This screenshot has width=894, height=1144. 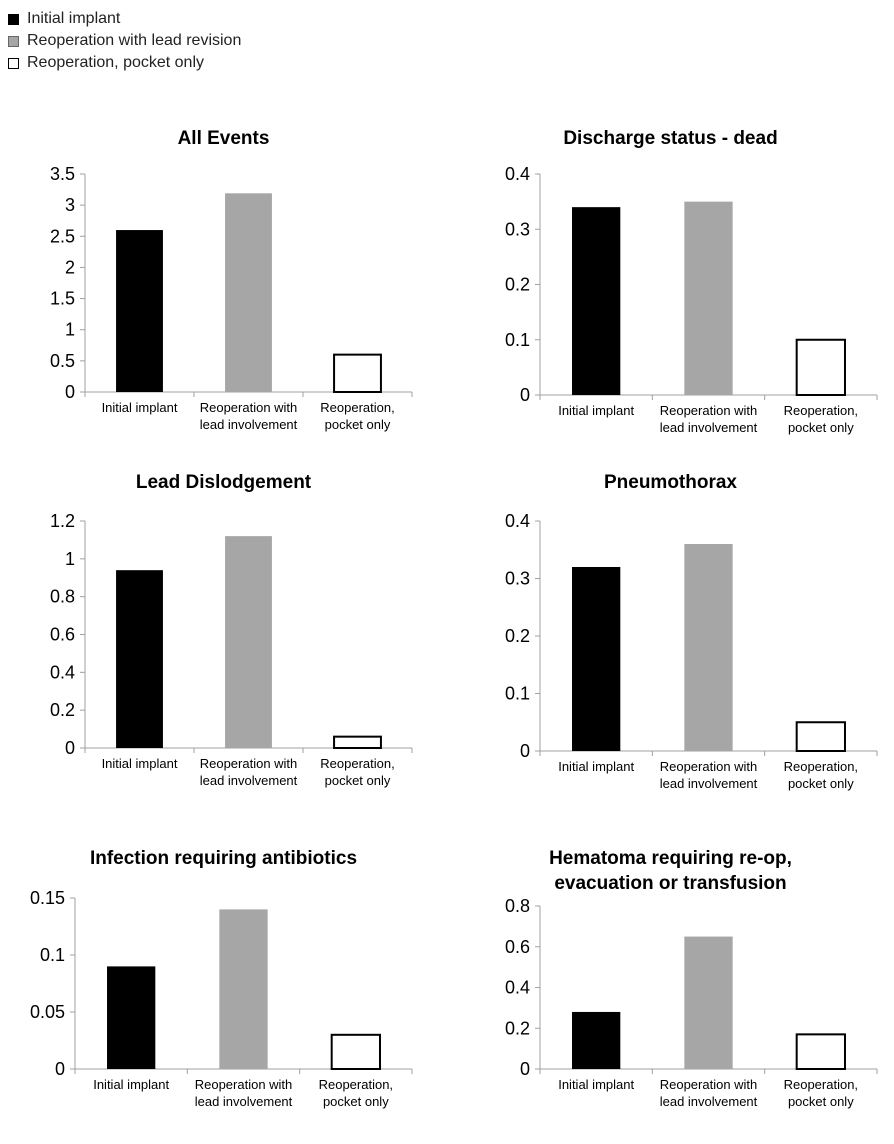 What do you see at coordinates (62, 521) in the screenshot?
I see `y-tick-label: 1.2` at bounding box center [62, 521].